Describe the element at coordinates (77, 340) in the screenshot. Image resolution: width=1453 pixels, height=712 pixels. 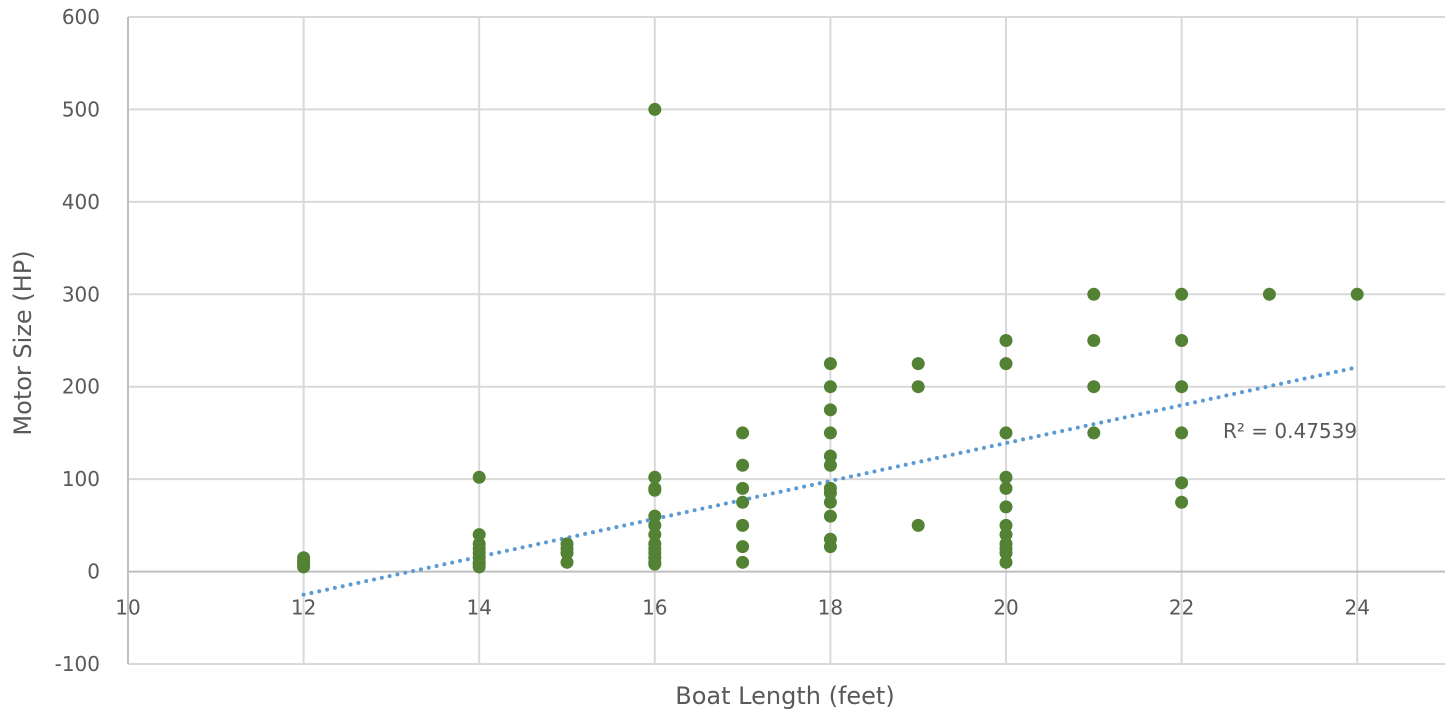
I see `y-tick-labels: 600 500 400 300 200 100 0 -100` at that location.